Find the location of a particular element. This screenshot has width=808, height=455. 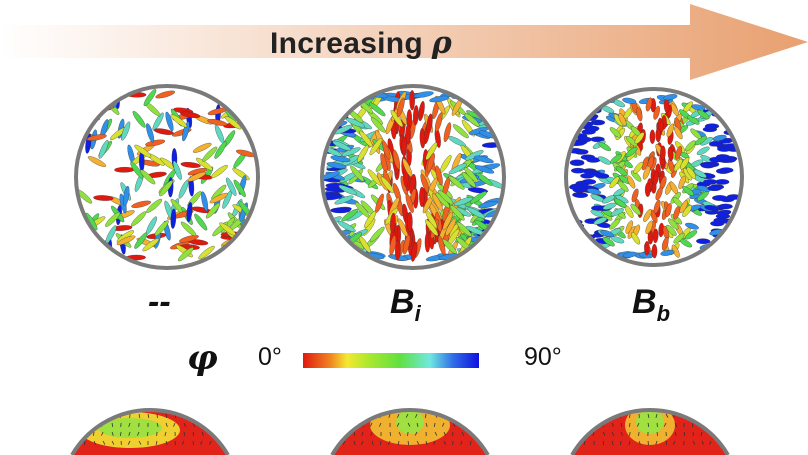

ellipse-field is located at coordinates (654, 177).